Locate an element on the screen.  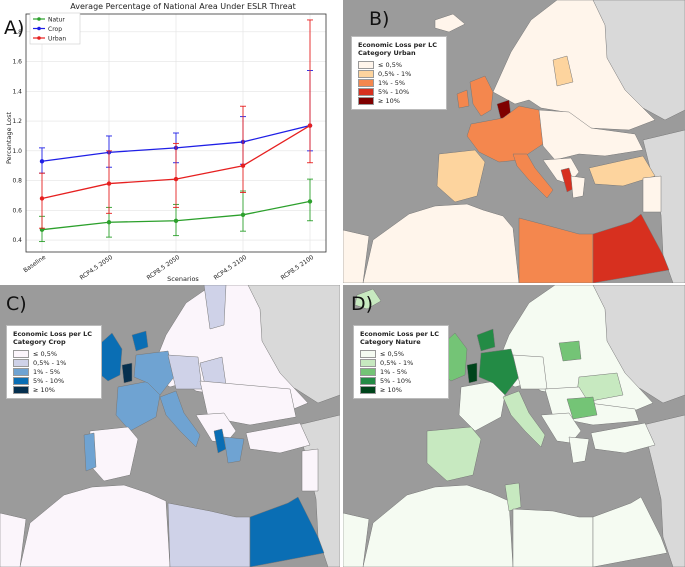
series-urban is located at coordinates (176, 124).